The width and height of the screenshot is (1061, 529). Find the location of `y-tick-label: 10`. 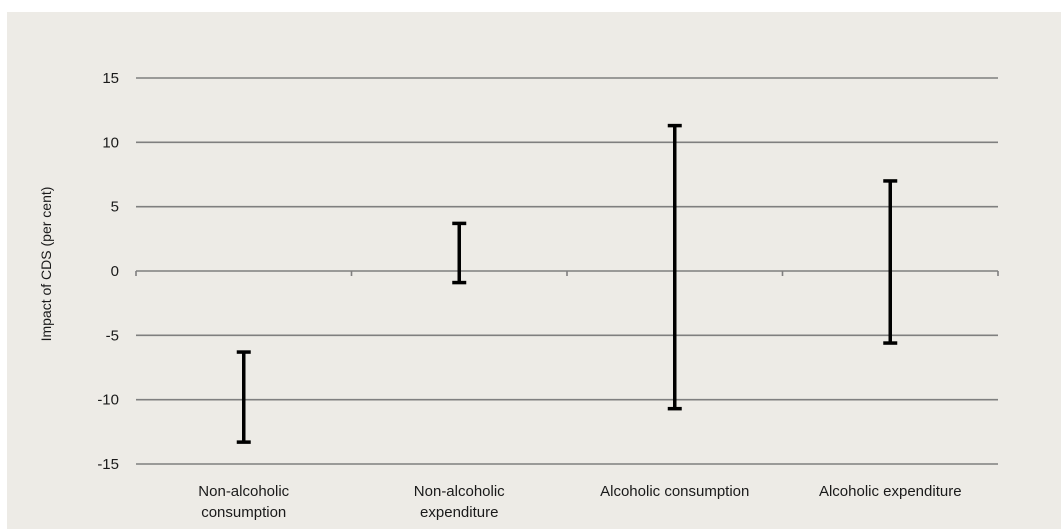

y-tick-label: 10 is located at coordinates (110, 142).